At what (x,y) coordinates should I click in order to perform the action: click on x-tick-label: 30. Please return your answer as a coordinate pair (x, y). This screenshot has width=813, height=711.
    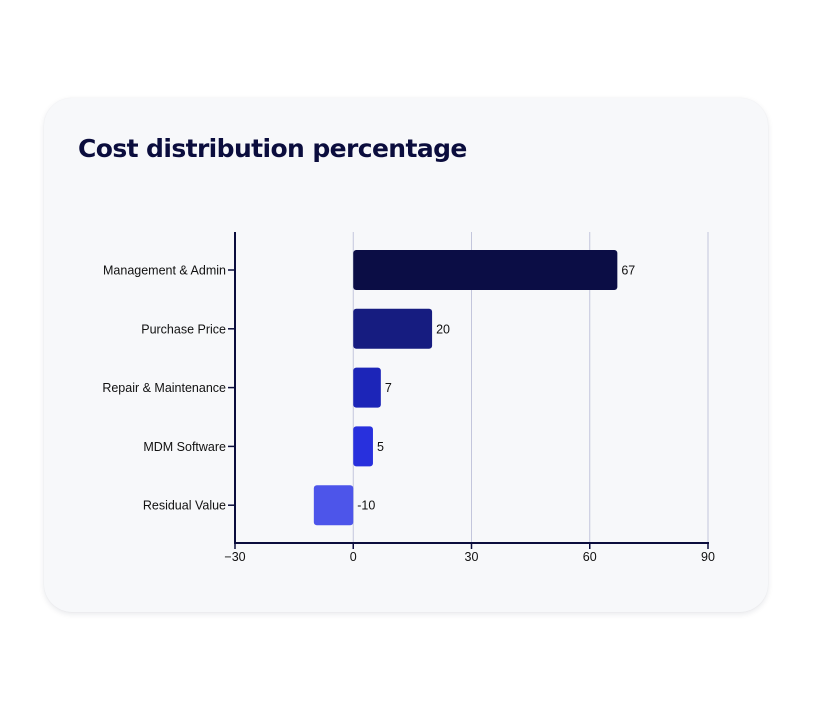
    Looking at the image, I should click on (472, 557).